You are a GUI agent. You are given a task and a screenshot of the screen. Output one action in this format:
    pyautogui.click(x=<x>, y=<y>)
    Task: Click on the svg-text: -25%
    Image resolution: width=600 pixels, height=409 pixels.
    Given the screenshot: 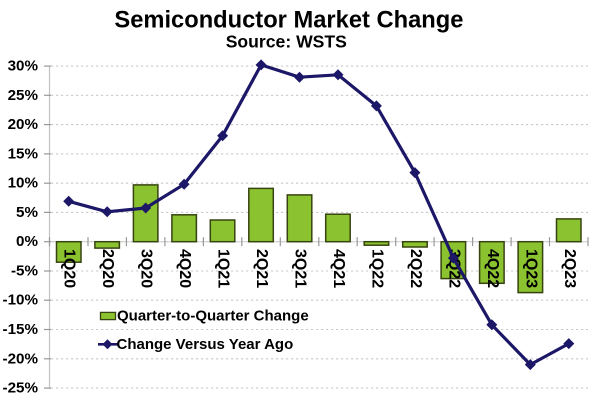 What is the action you would take?
    pyautogui.click(x=21, y=388)
    